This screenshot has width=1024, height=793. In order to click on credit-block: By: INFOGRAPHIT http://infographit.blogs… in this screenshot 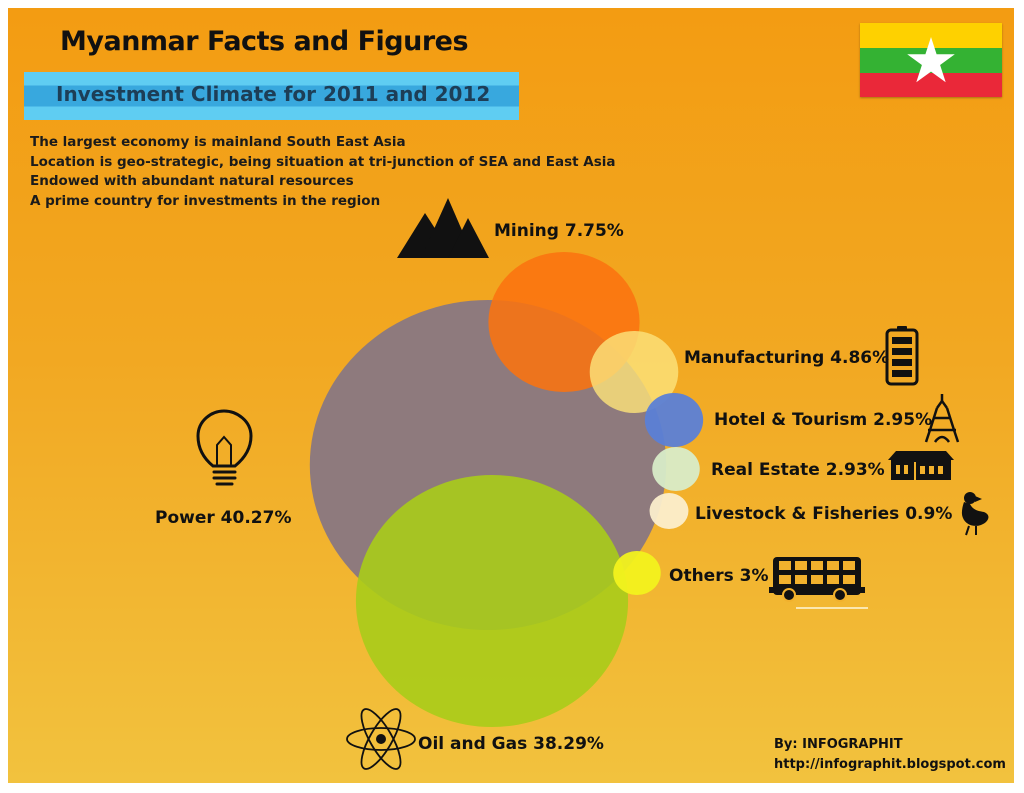, I will do `click(890, 755)`.